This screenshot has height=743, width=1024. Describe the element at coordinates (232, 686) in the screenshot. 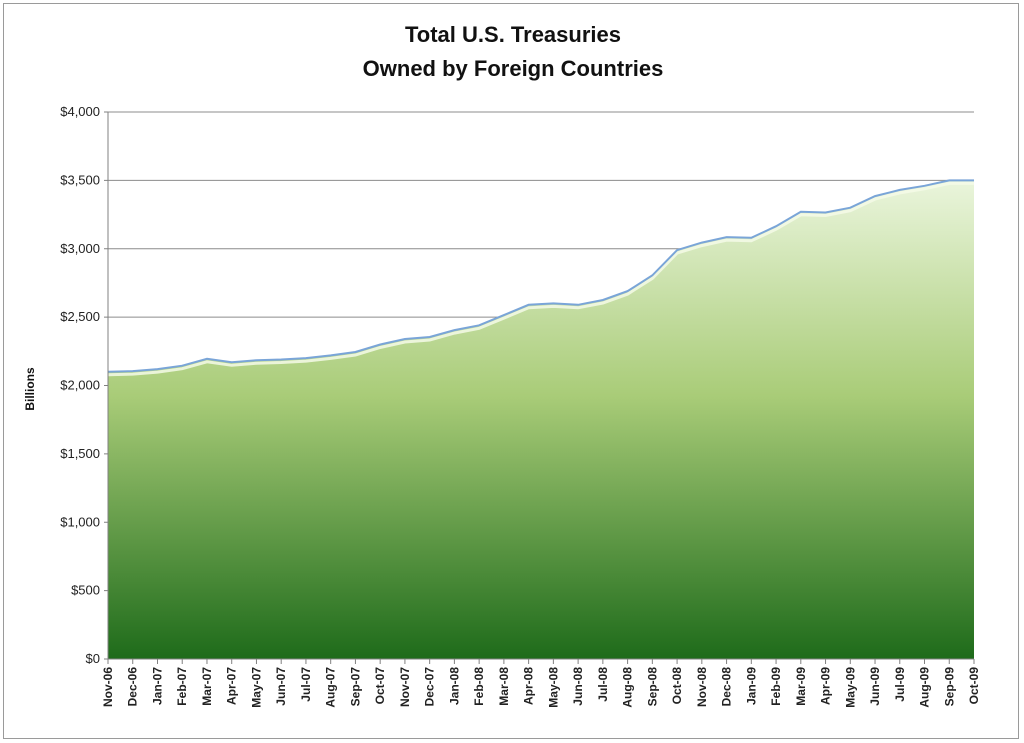

I see `x-tick-label: Apr-07` at that location.